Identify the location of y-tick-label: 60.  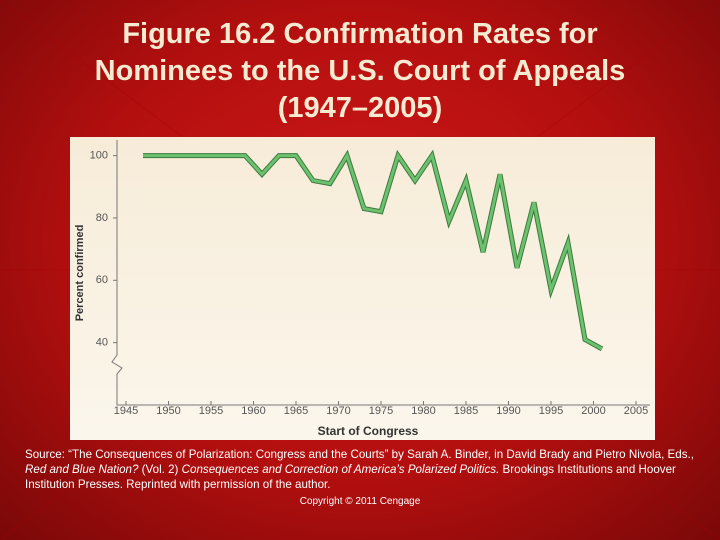
(102, 280).